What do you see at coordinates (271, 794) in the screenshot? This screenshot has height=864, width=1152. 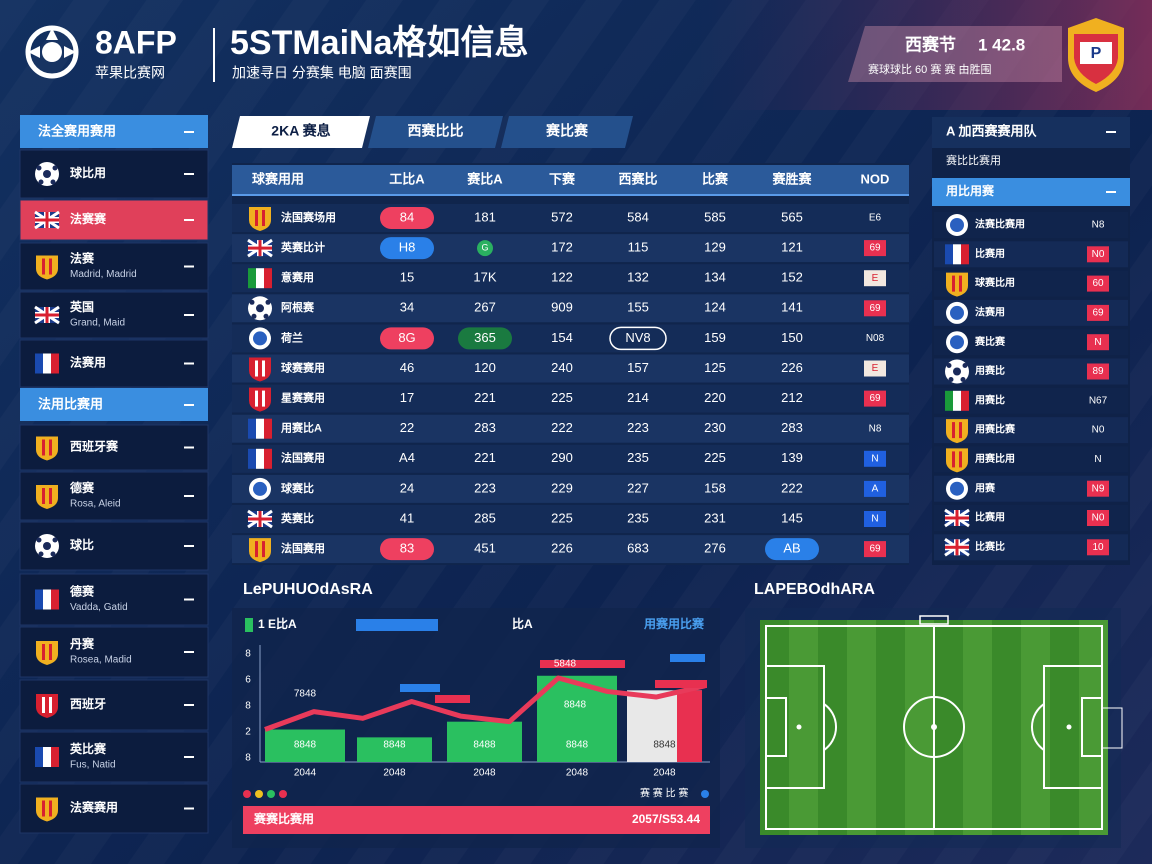 I see `dot` at bounding box center [271, 794].